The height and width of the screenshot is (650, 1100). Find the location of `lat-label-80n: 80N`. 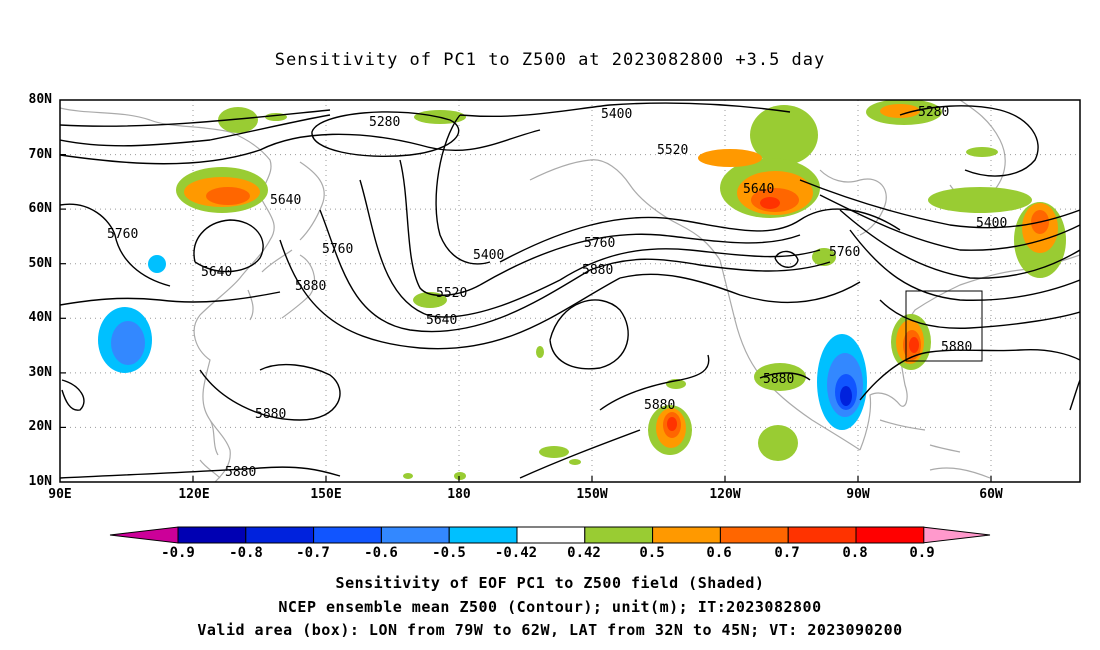

lat-label-80n: 80N is located at coordinates (40, 99).